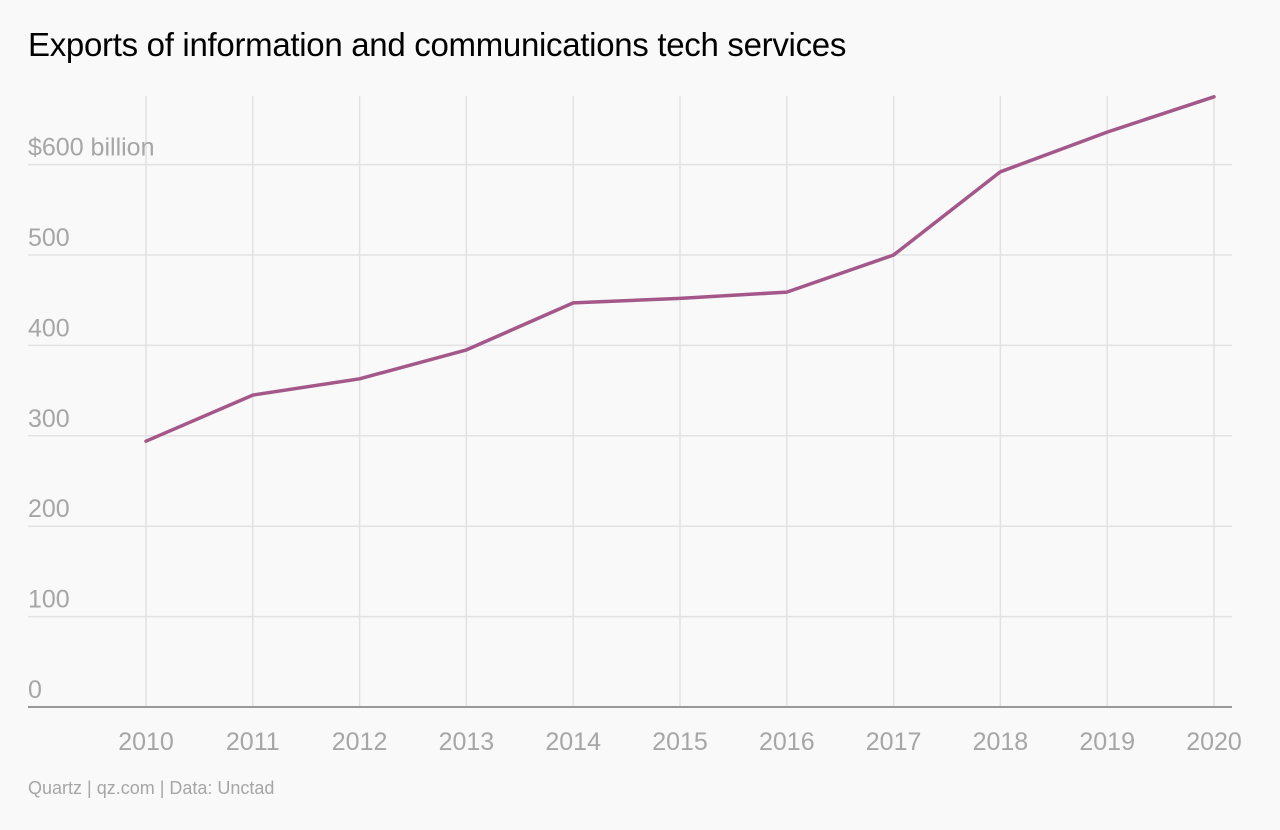  Describe the element at coordinates (151, 788) in the screenshot. I see `source-credit: Quartz | qz.com | Data: Unctad` at that location.